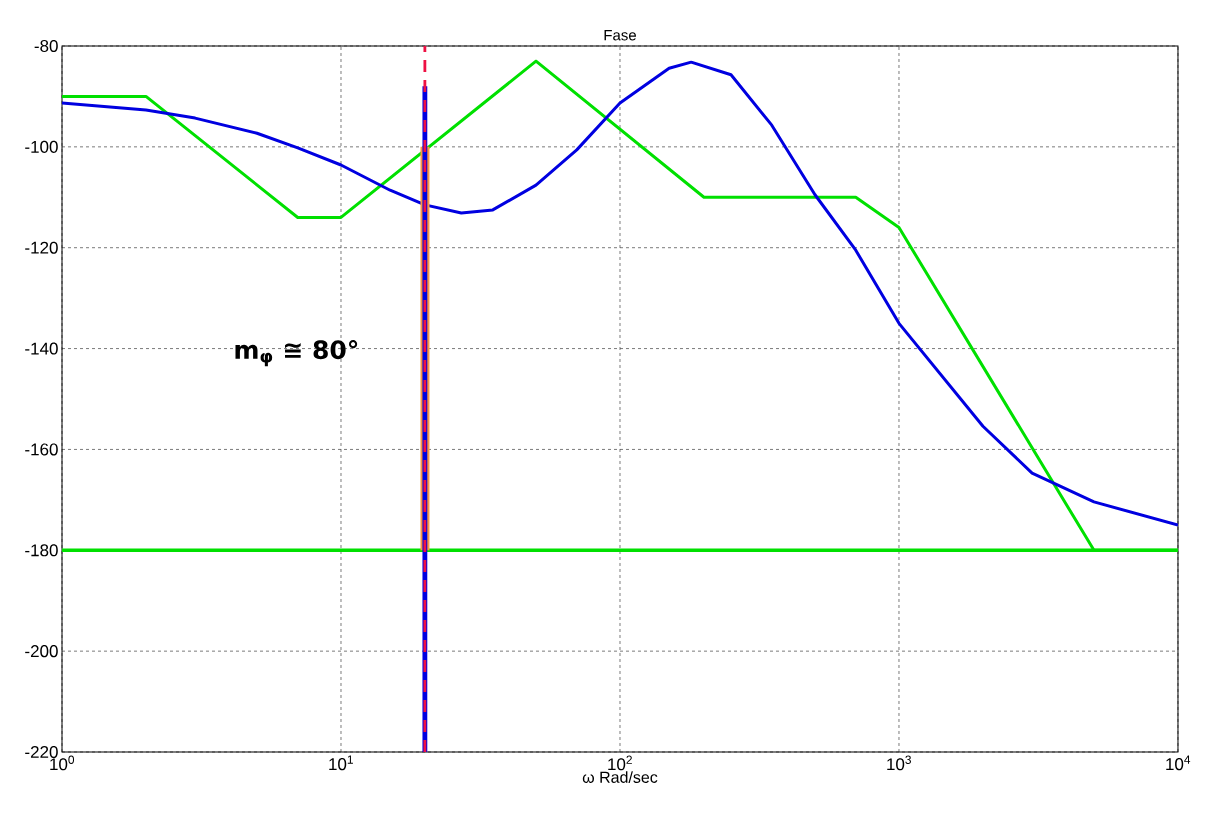 The image size is (1206, 814). What do you see at coordinates (41, 247) in the screenshot?
I see `y-tick-label: -120` at bounding box center [41, 247].